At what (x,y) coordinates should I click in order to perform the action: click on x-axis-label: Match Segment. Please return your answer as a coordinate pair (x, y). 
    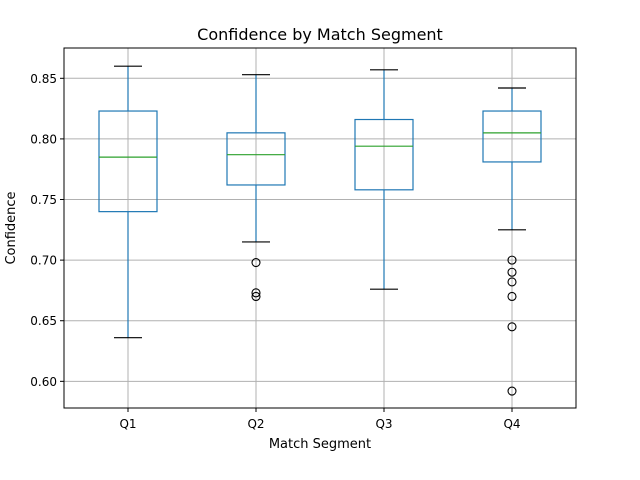
    Looking at the image, I should click on (320, 444).